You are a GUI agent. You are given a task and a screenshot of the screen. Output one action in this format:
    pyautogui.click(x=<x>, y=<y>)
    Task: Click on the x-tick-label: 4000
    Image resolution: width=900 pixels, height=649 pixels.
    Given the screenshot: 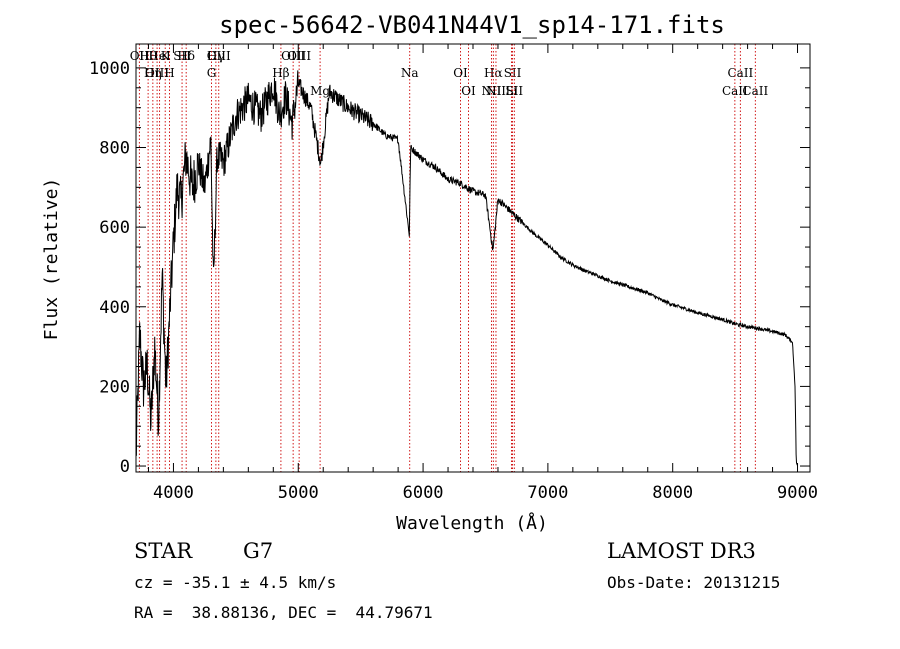 What is the action you would take?
    pyautogui.click(x=173, y=493)
    